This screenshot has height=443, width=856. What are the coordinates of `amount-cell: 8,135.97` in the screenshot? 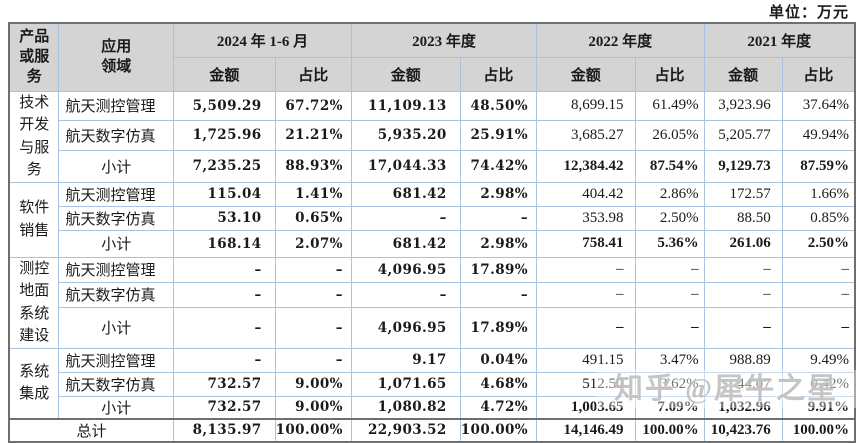 It's located at (224, 429).